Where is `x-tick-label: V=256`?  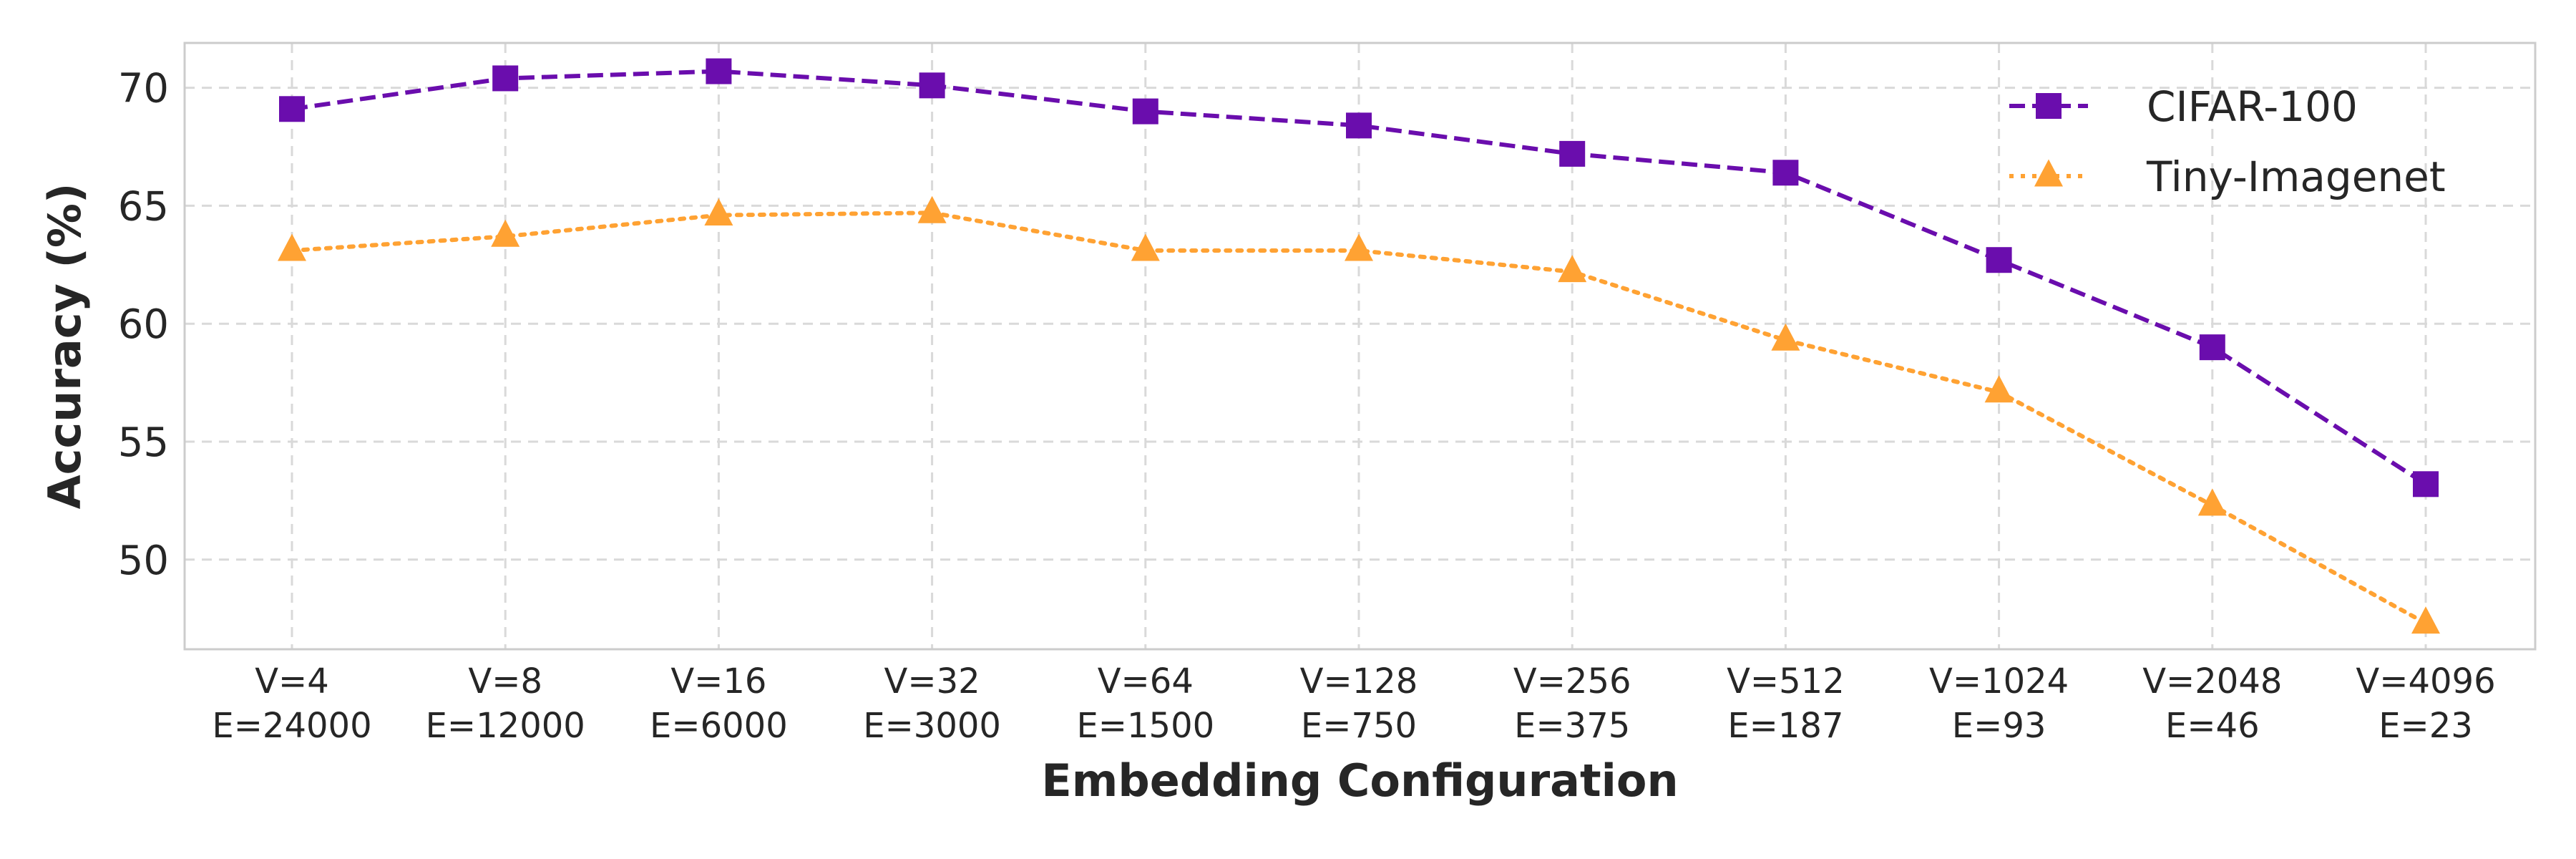
x-tick-label: V=256 is located at coordinates (1572, 681).